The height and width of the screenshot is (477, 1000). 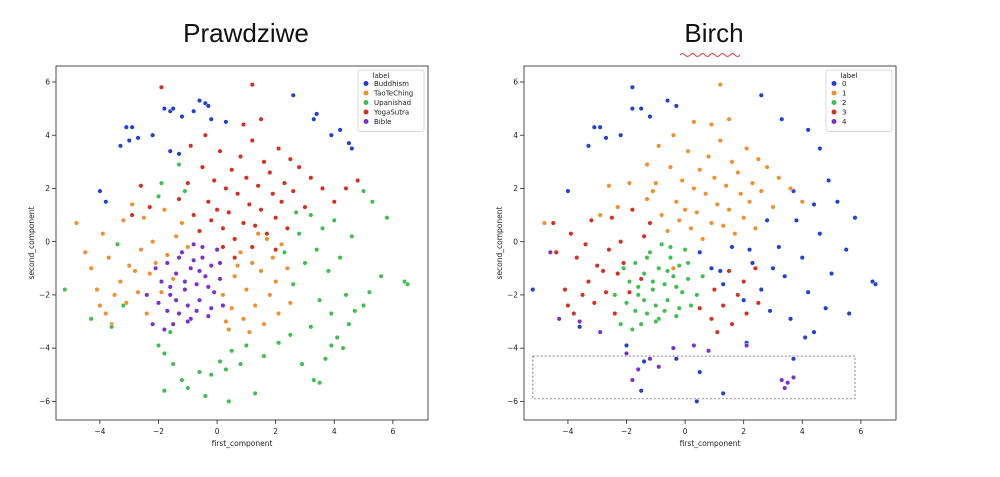 What do you see at coordinates (859, 100) in the screenshot?
I see `legend-box` at bounding box center [859, 100].